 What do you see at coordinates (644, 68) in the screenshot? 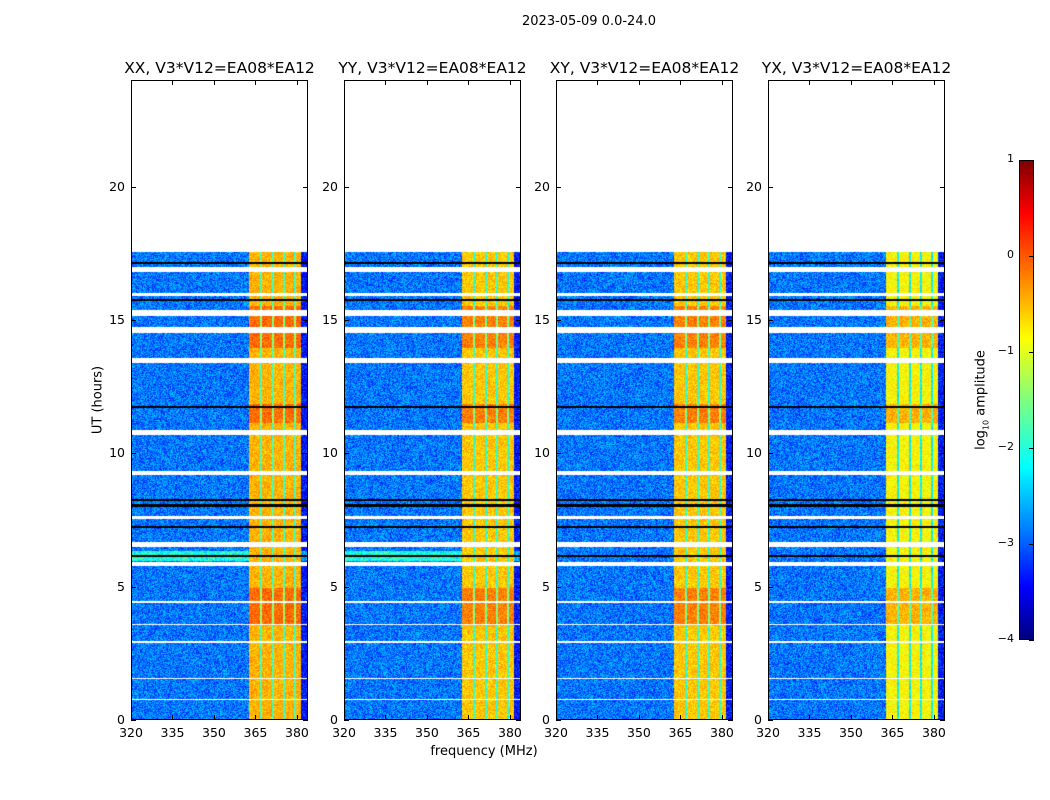
I see `panel-title: XY, V3*V12=EA08*EA12` at bounding box center [644, 68].